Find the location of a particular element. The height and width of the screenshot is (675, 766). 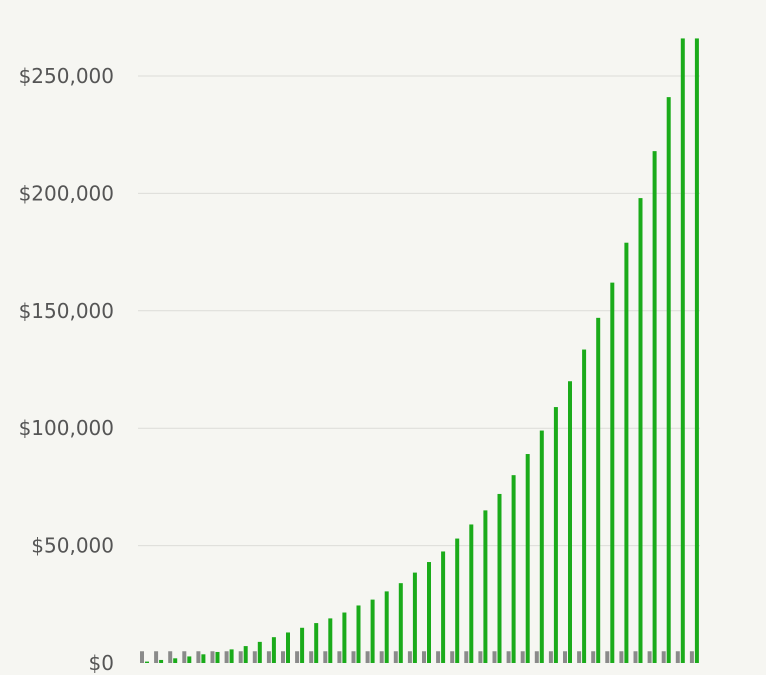

y-tick-label: $100,000 is located at coordinates (66, 428).